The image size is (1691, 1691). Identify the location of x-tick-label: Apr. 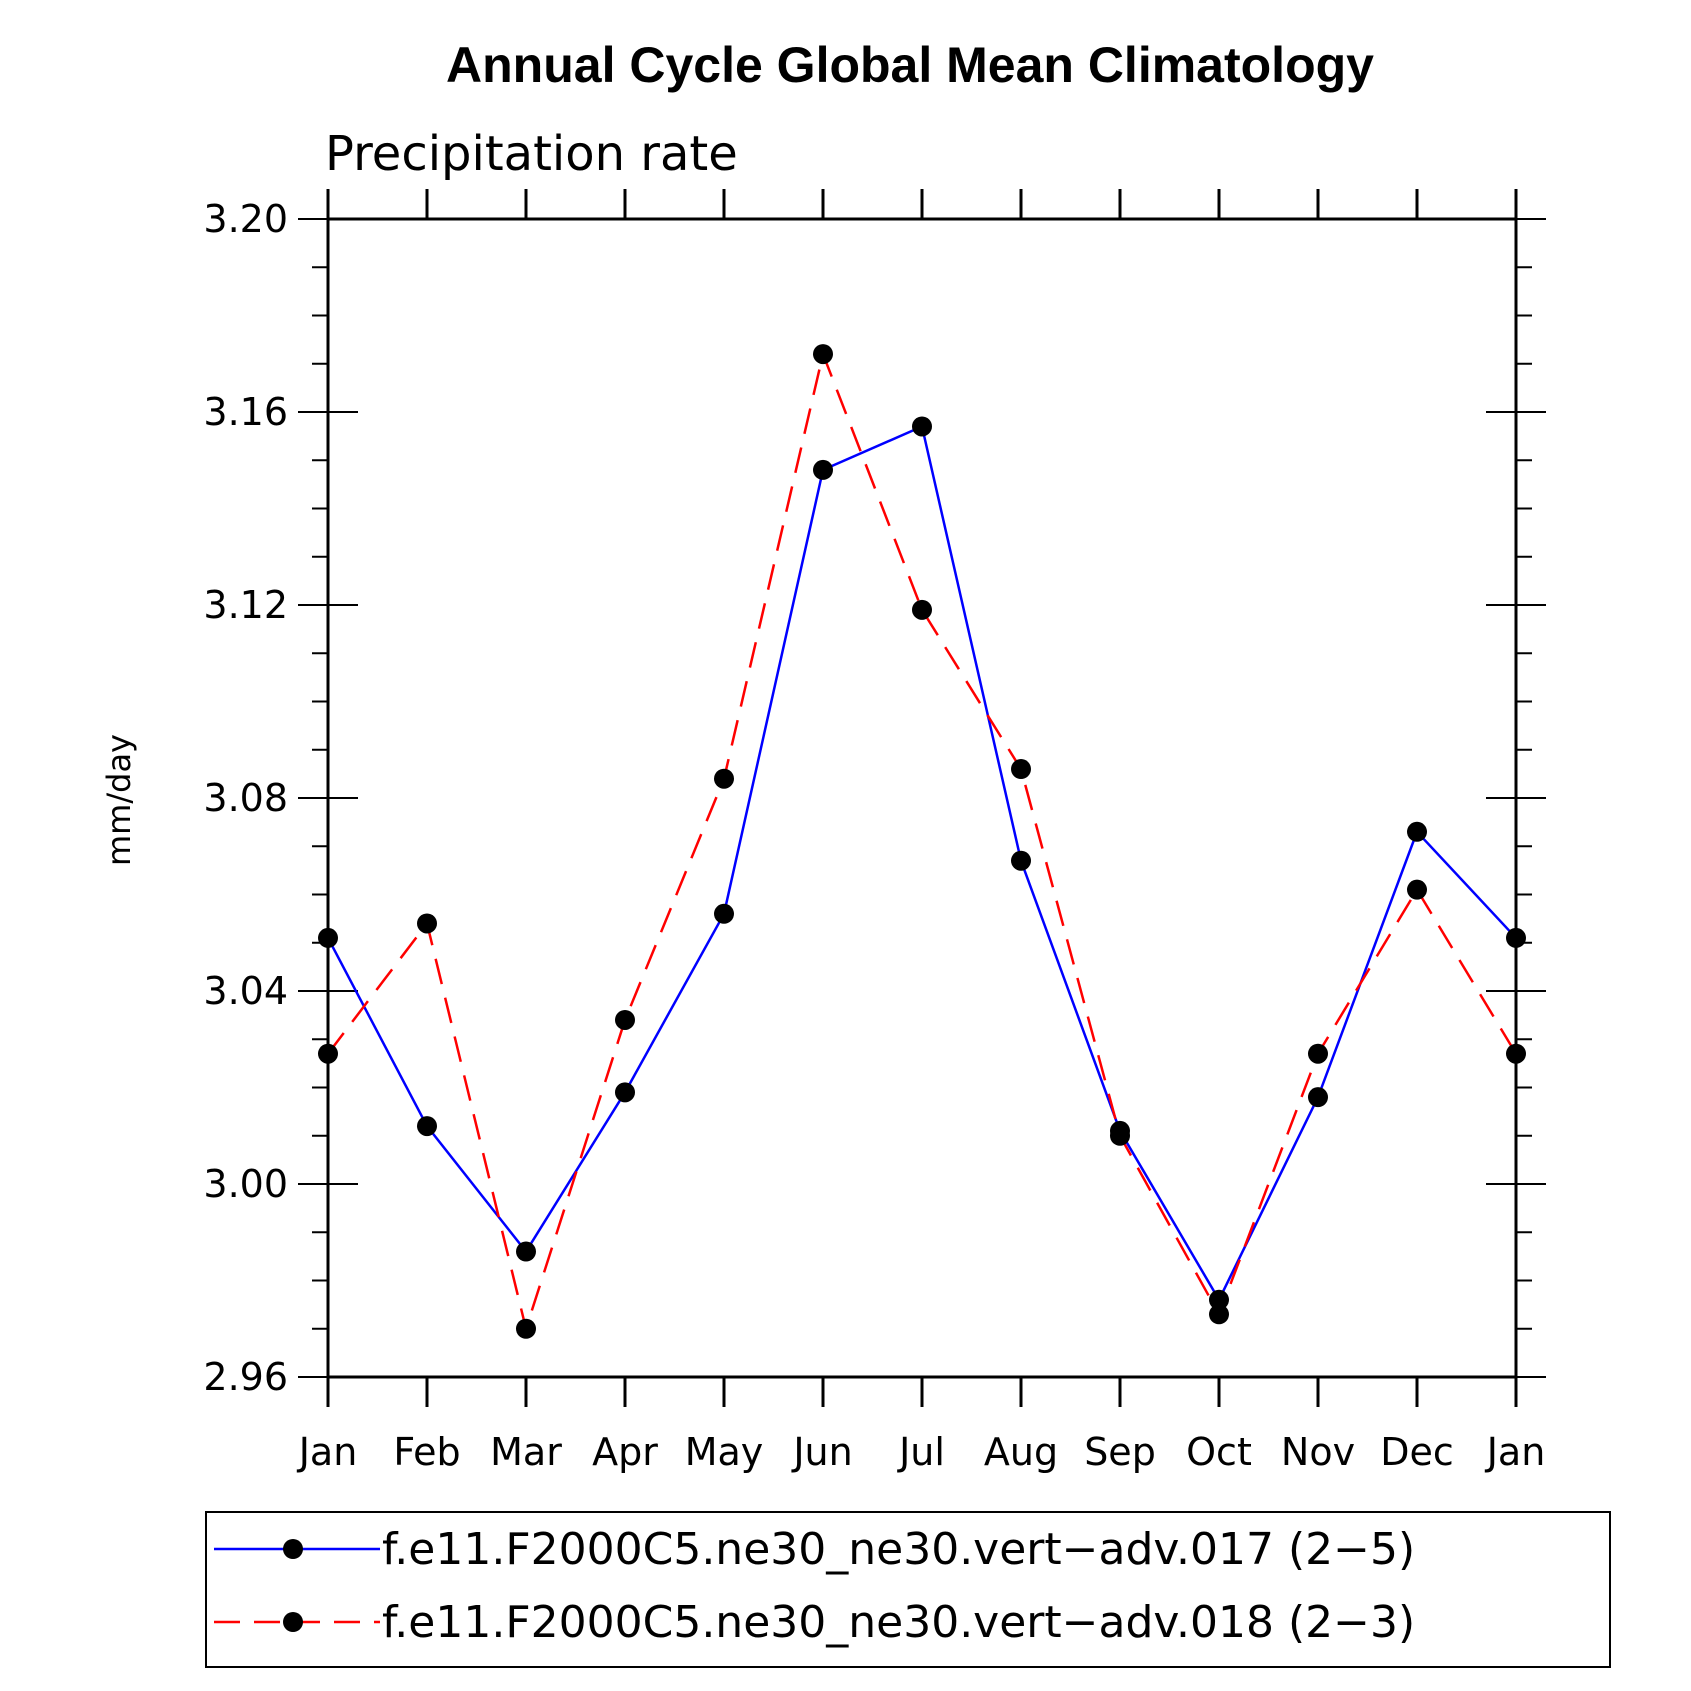
(625, 1452).